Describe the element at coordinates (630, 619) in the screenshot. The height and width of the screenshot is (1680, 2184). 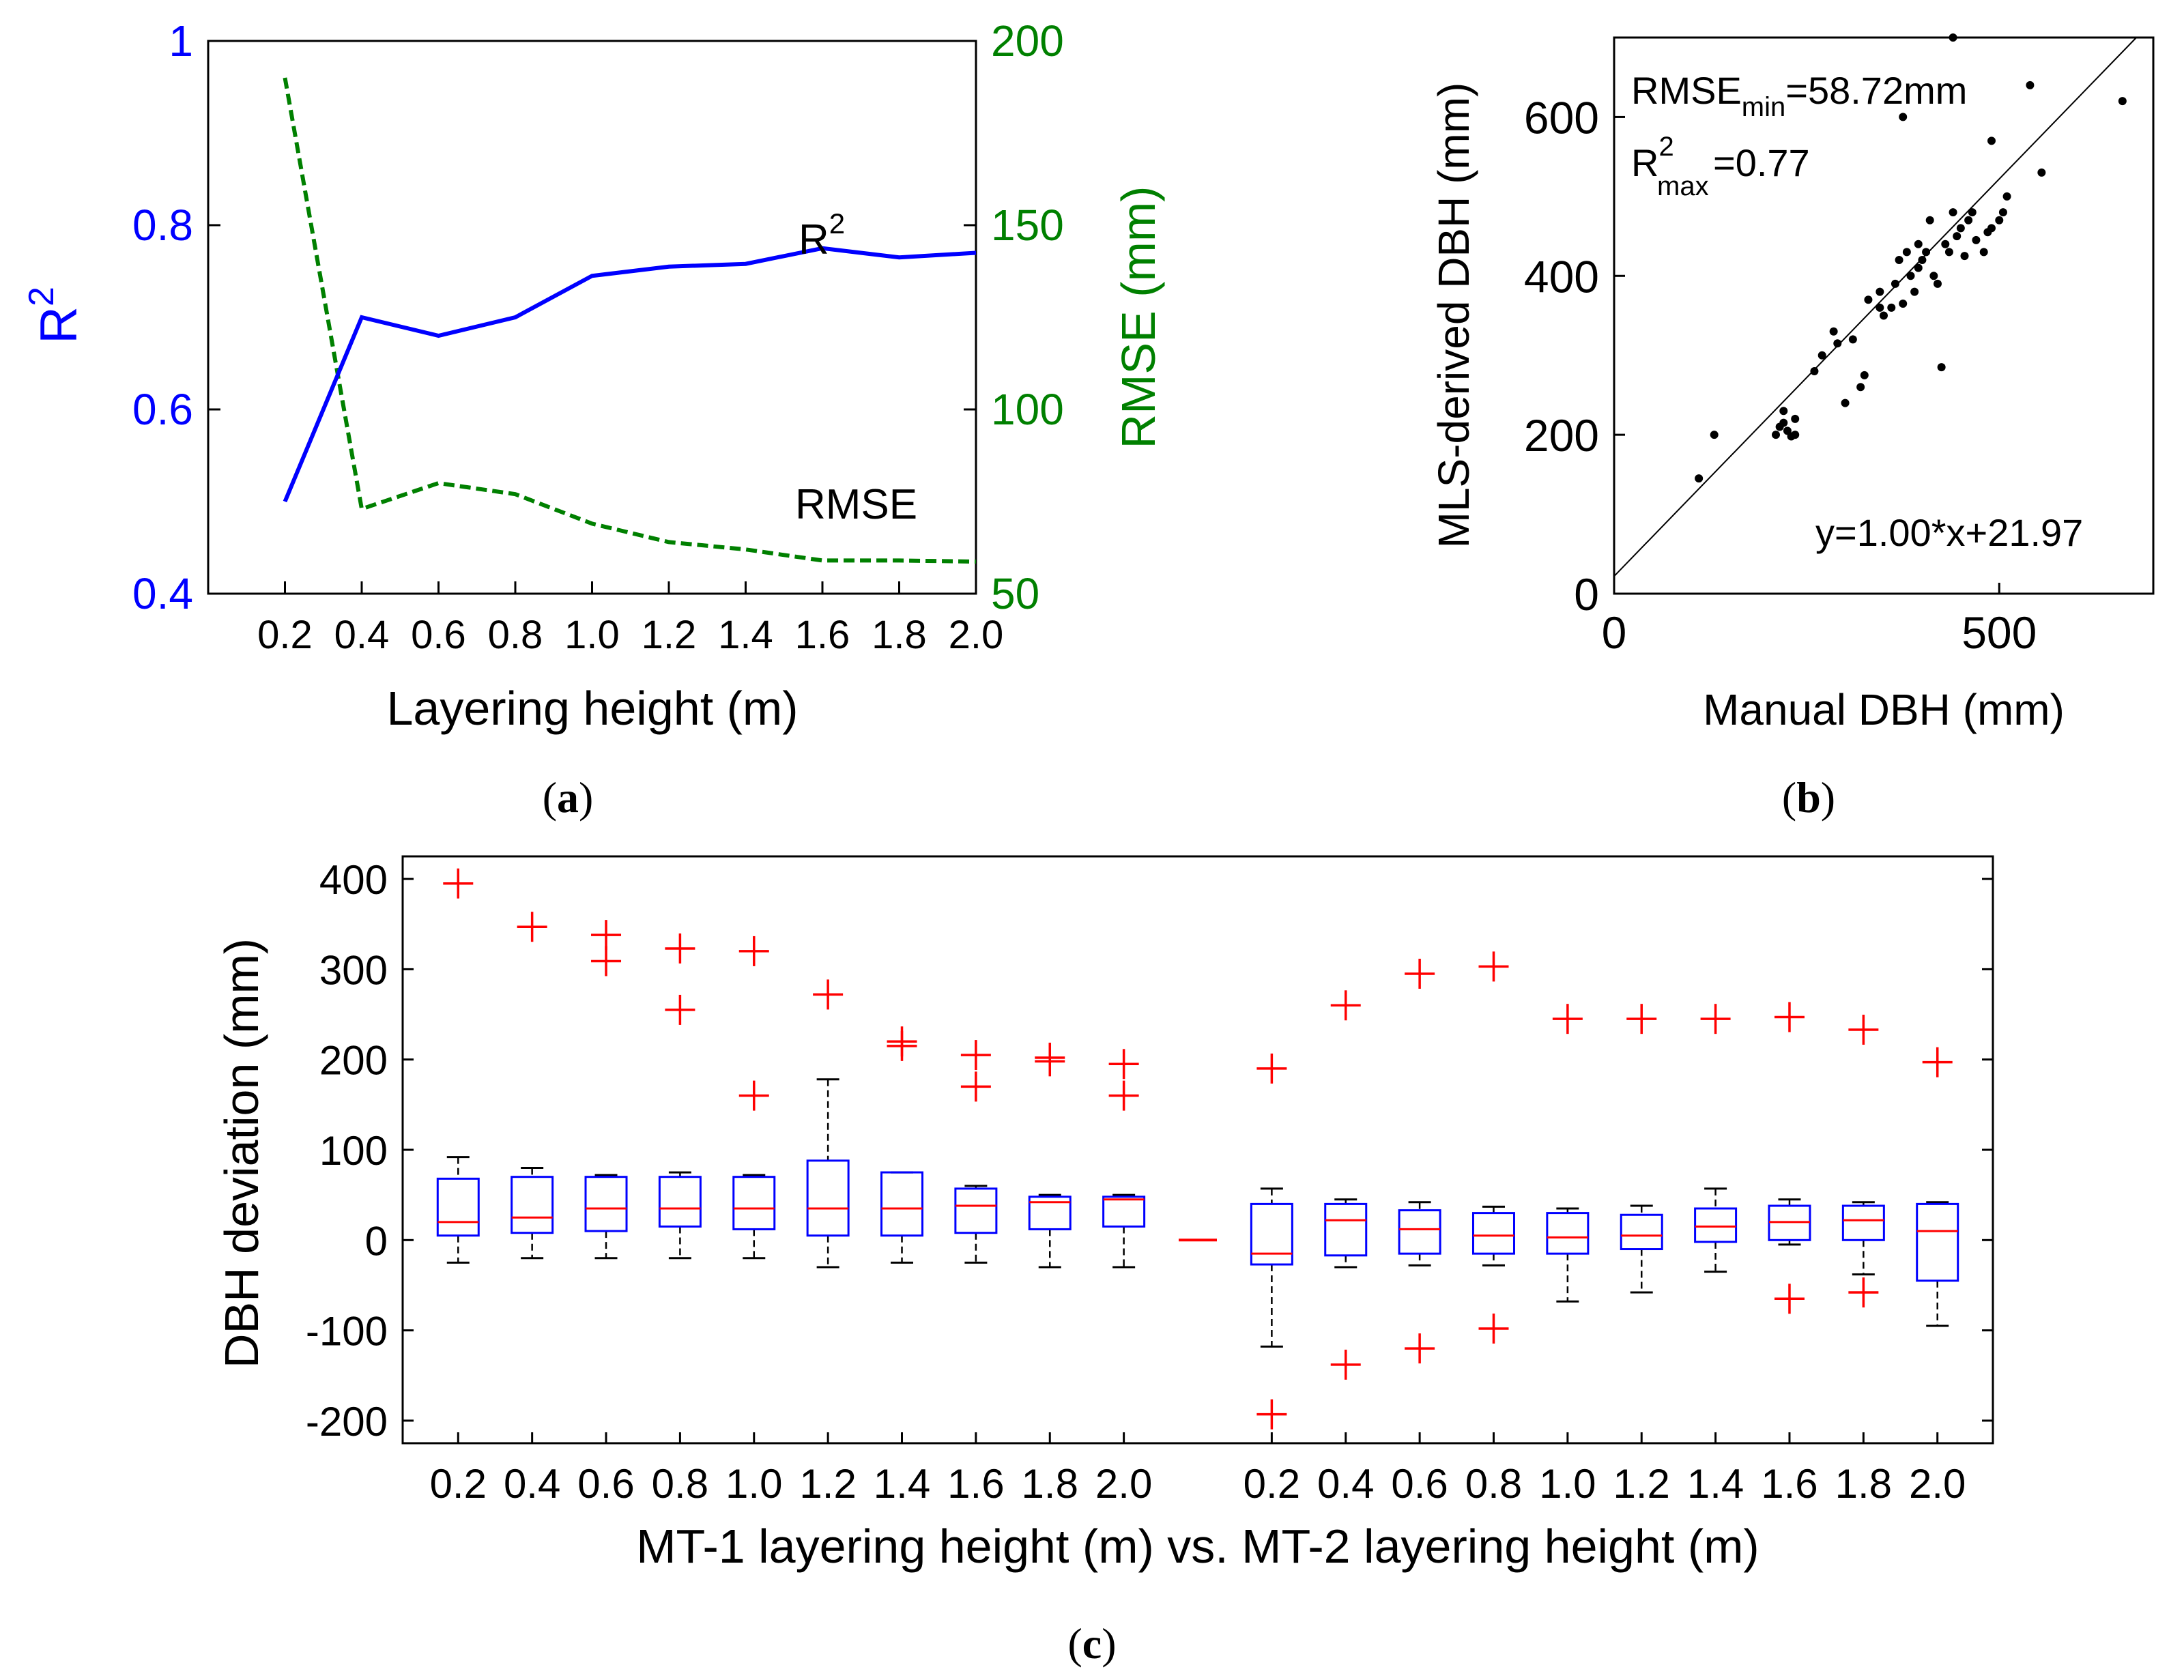
I see `panel-a-x-ticks: 0.2 0.4 0.6 0.8 1.0 1.2 1.4 1.6 1.8 2.0` at that location.